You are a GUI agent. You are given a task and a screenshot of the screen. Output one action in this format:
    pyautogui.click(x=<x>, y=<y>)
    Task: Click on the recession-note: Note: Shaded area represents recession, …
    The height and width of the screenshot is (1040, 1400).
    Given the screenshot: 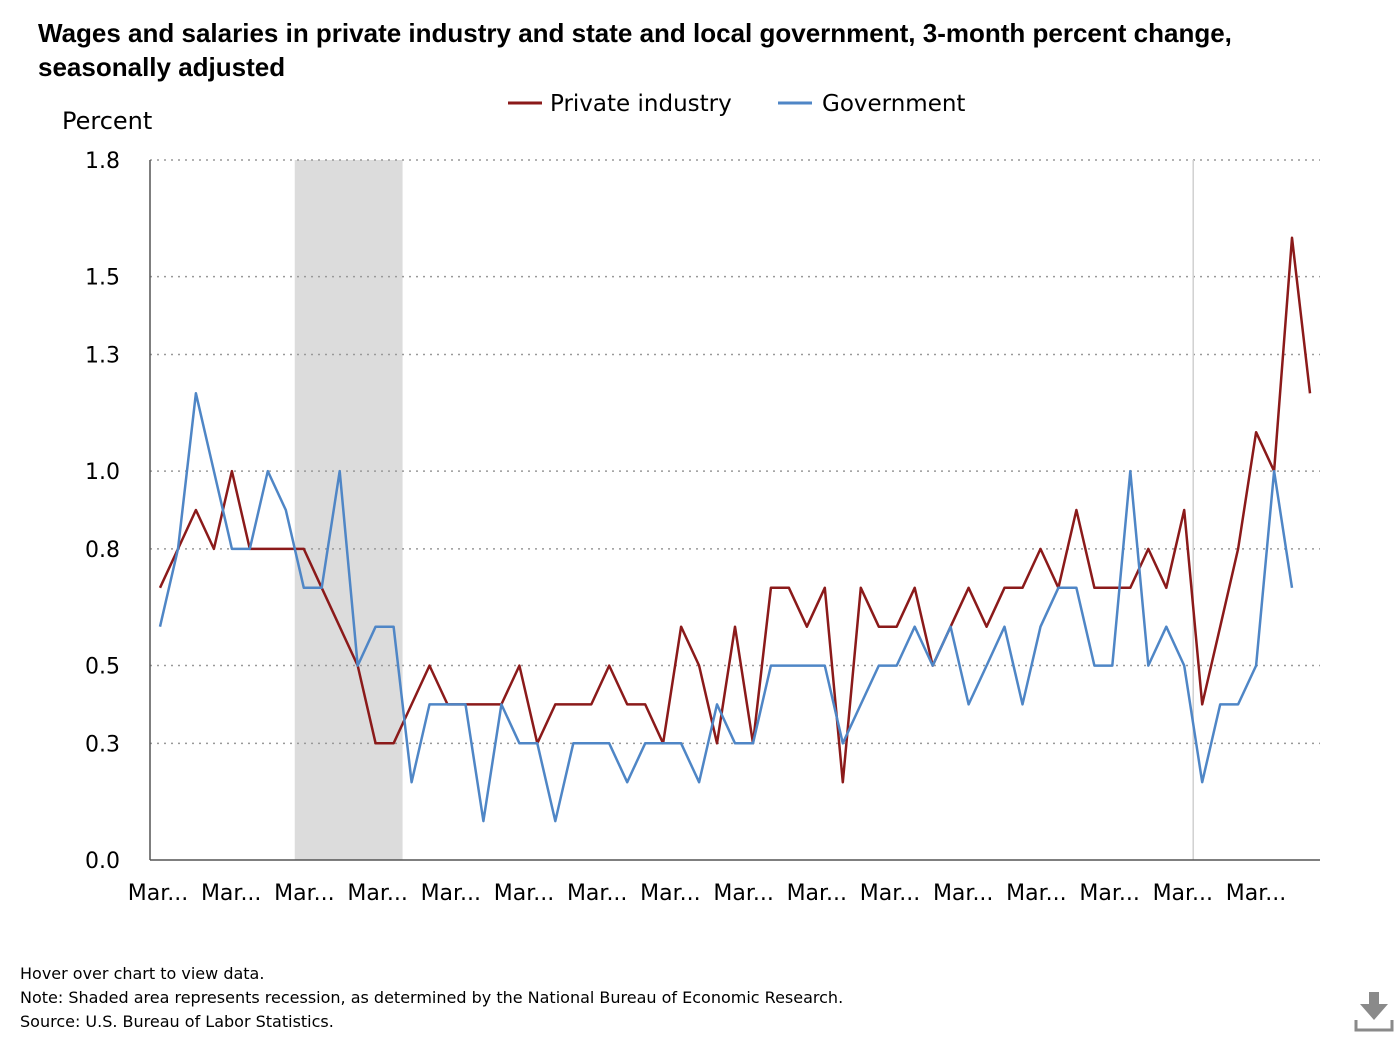 What is the action you would take?
    pyautogui.click(x=432, y=997)
    